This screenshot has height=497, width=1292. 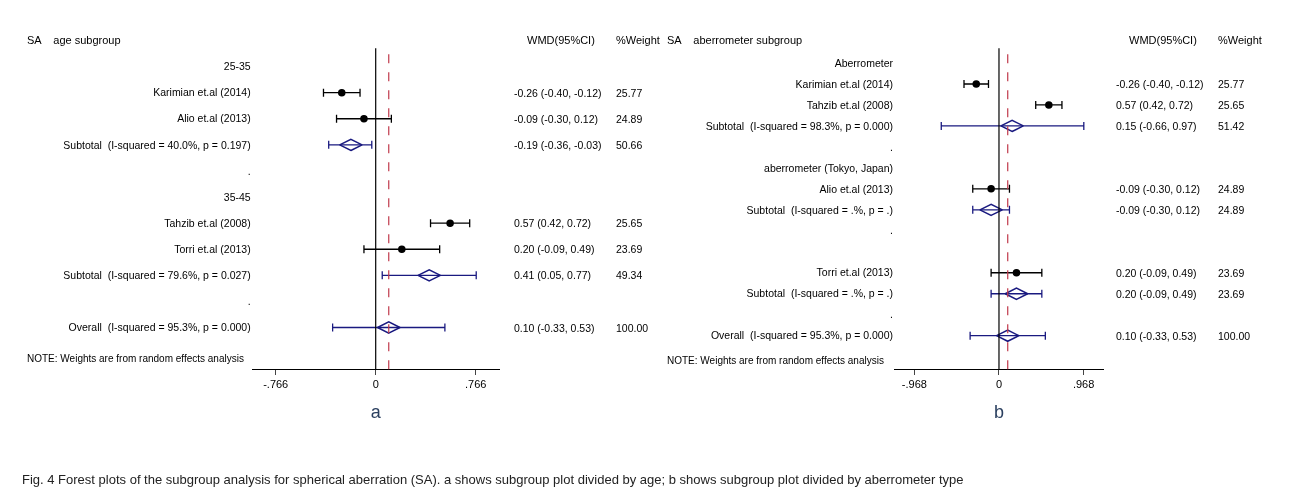 I want to click on y-tick-label: Aberrometer, so click(x=864, y=62).